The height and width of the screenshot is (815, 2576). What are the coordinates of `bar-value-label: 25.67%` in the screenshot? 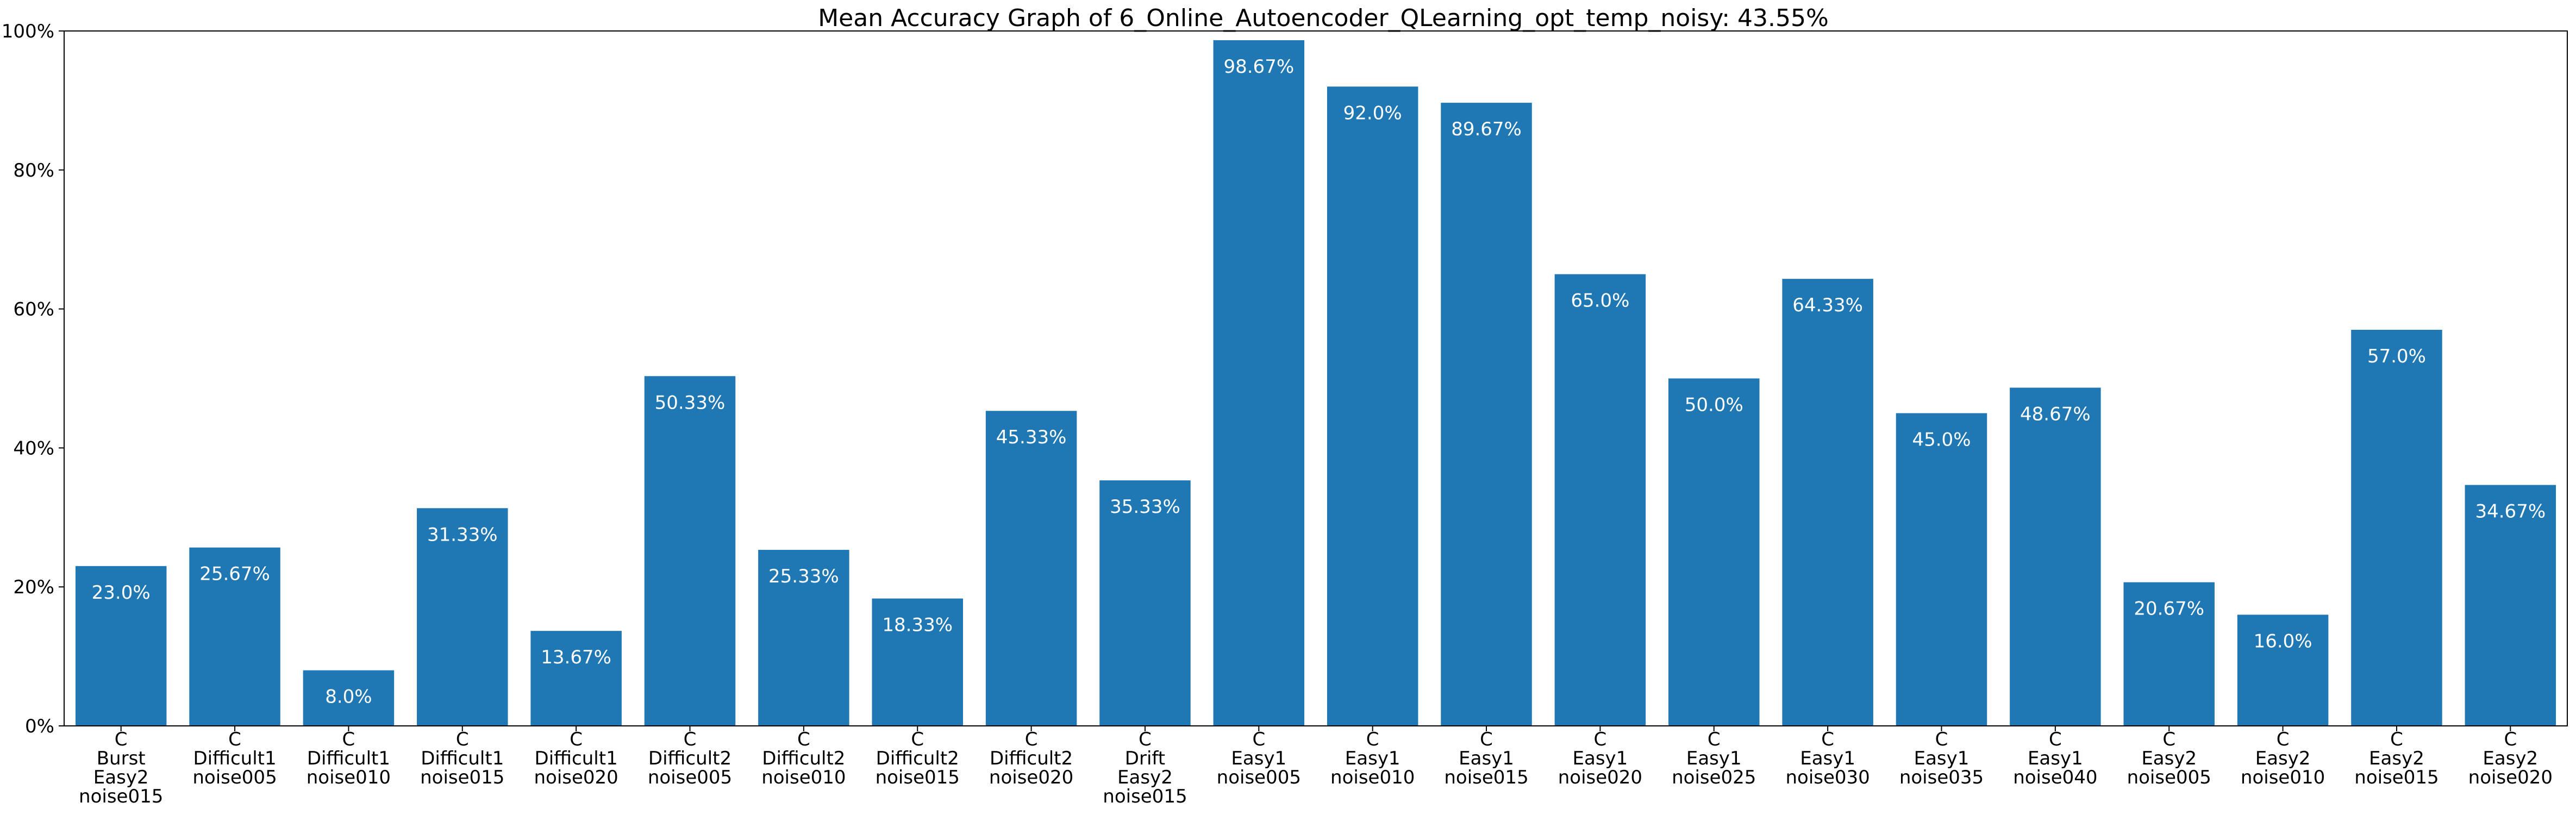 It's located at (234, 574).